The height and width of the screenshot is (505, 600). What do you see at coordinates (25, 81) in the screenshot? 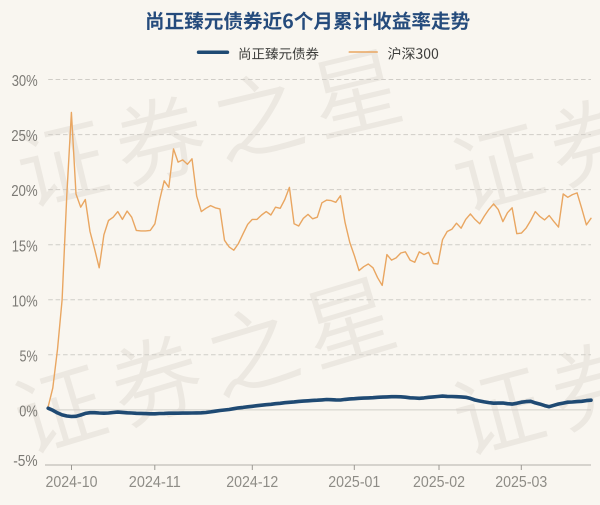
I see `svg-text: 30%` at bounding box center [25, 81].